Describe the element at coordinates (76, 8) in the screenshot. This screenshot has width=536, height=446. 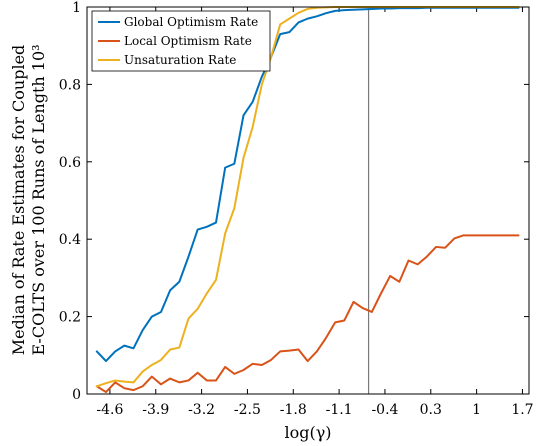
I see `y-tick-label: 1` at that location.